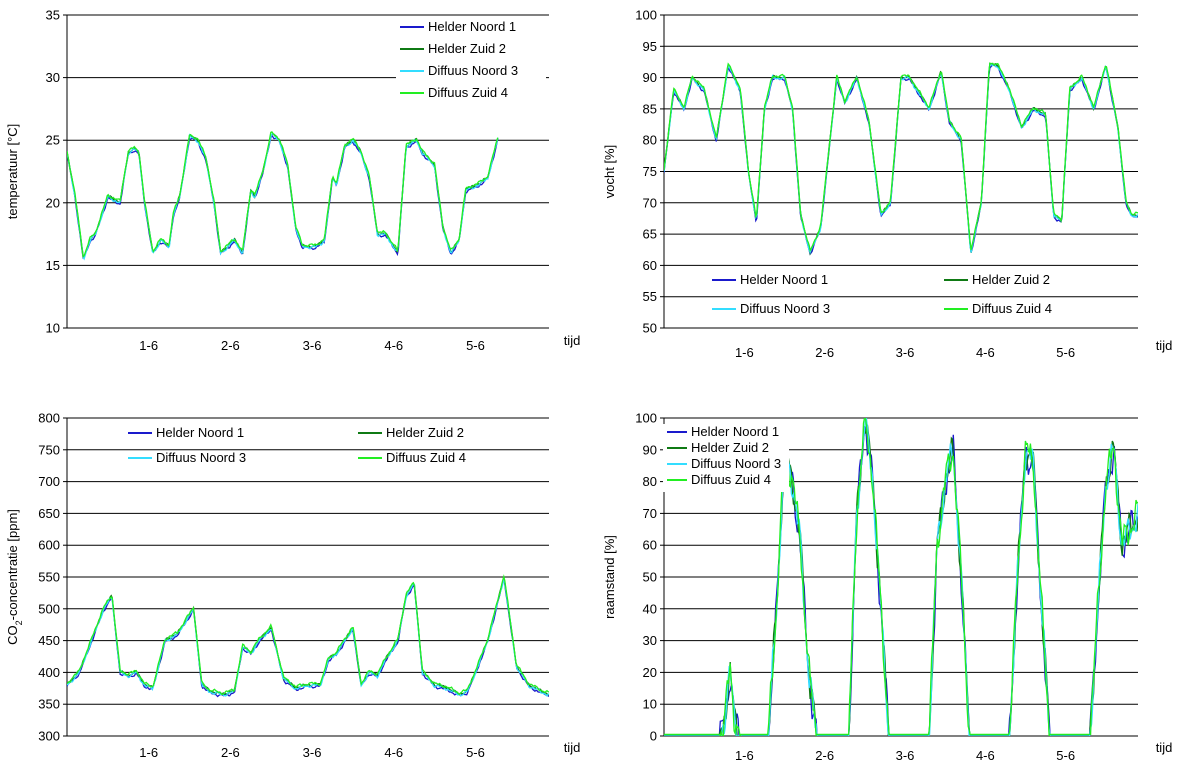 Image resolution: width=1179 pixels, height=769 pixels. Describe the element at coordinates (49, 736) in the screenshot. I see `y-tick-label: 300` at that location.